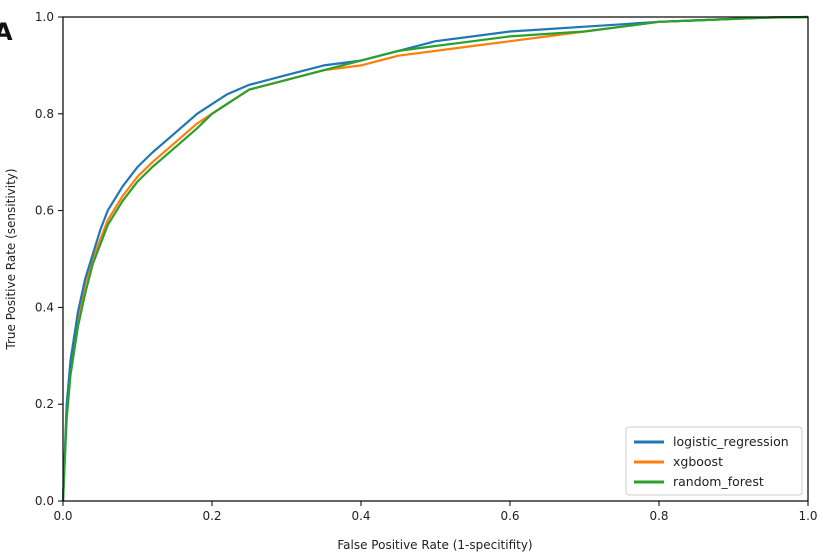 The height and width of the screenshot is (555, 823). I want to click on y-tick-label: 1.0, so click(44, 17).